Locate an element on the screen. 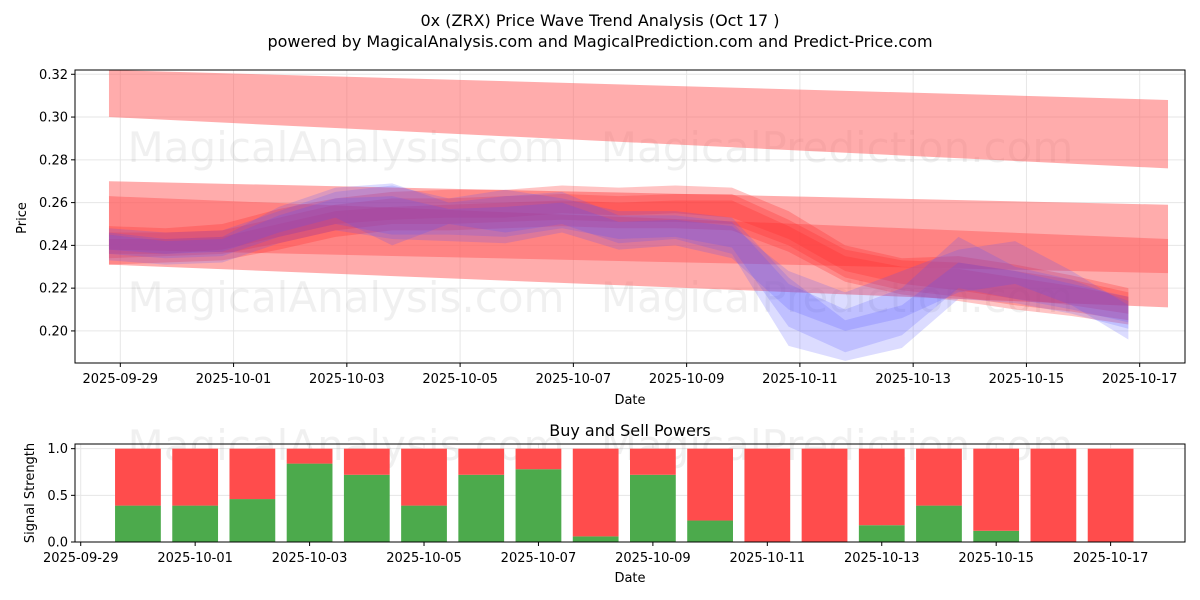  signal-x-tick-label-7: 2025-10-13 is located at coordinates (882, 558).